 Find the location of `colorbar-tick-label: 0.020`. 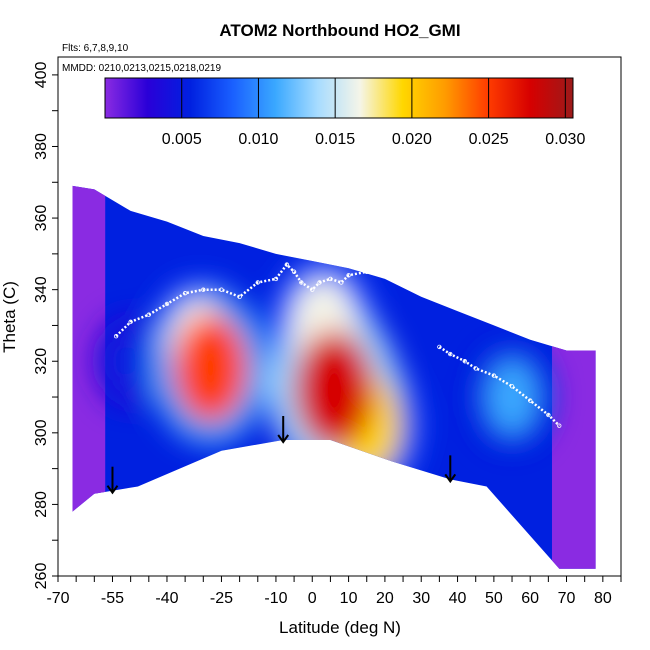

colorbar-tick-label: 0.020 is located at coordinates (412, 139).